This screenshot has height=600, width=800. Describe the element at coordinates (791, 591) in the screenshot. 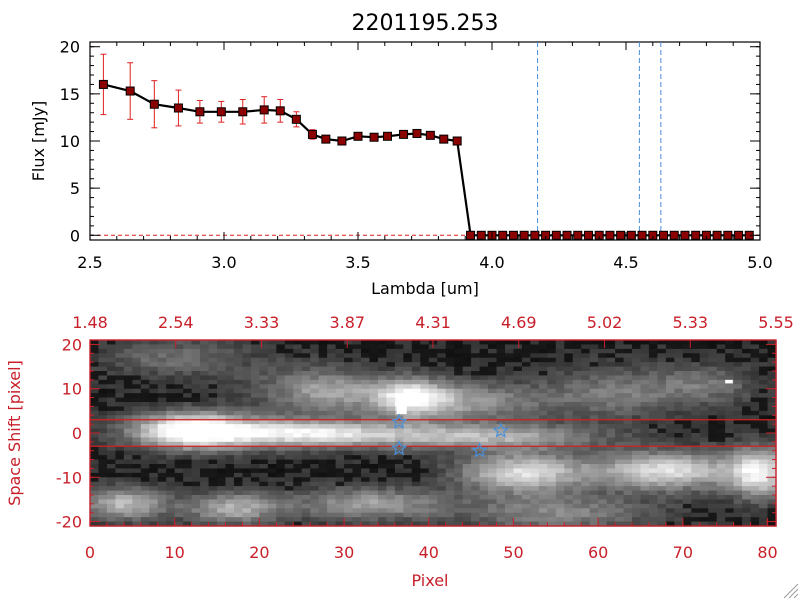

I see `resize-grip-icon` at that location.